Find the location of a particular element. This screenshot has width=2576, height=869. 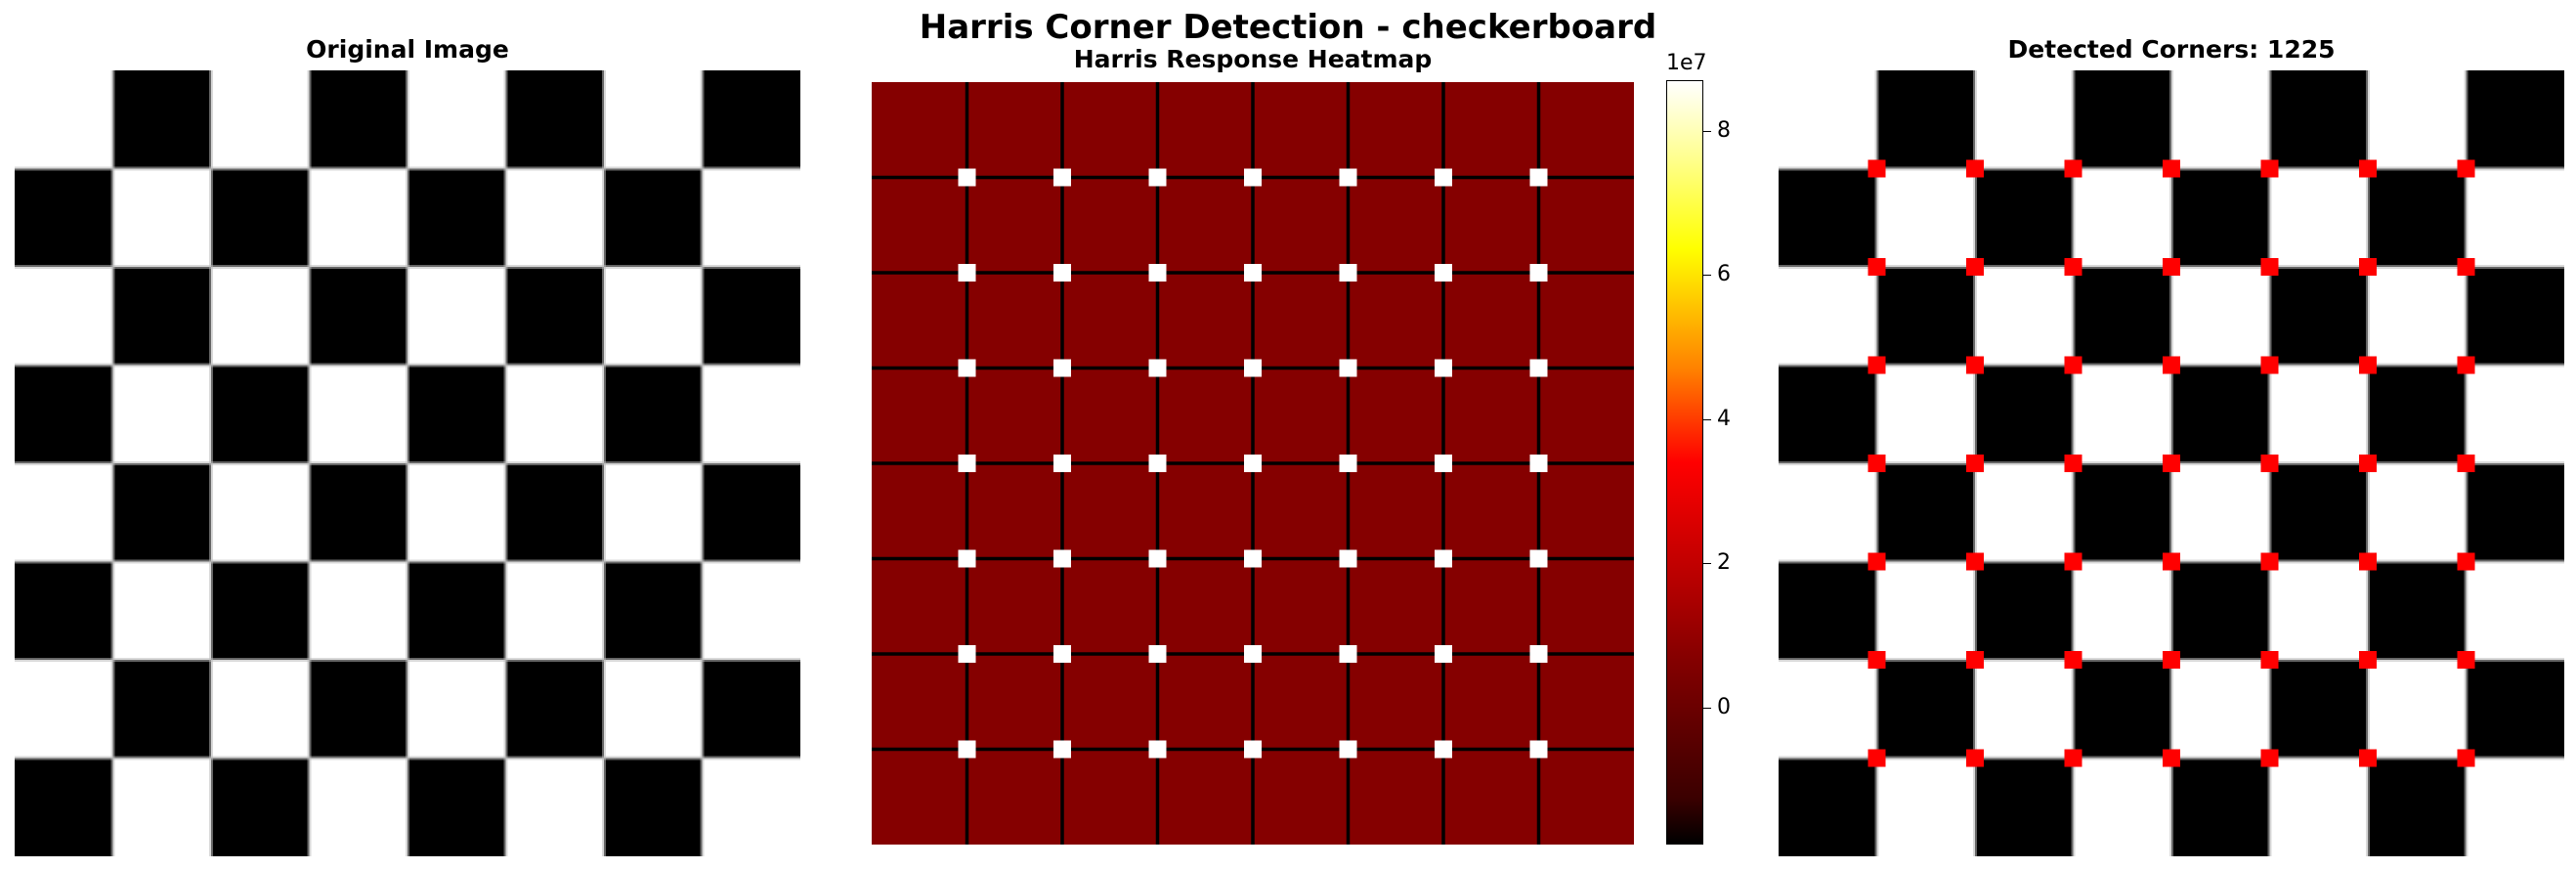

colorbar-exponent-label: 1e7 is located at coordinates (1687, 63).